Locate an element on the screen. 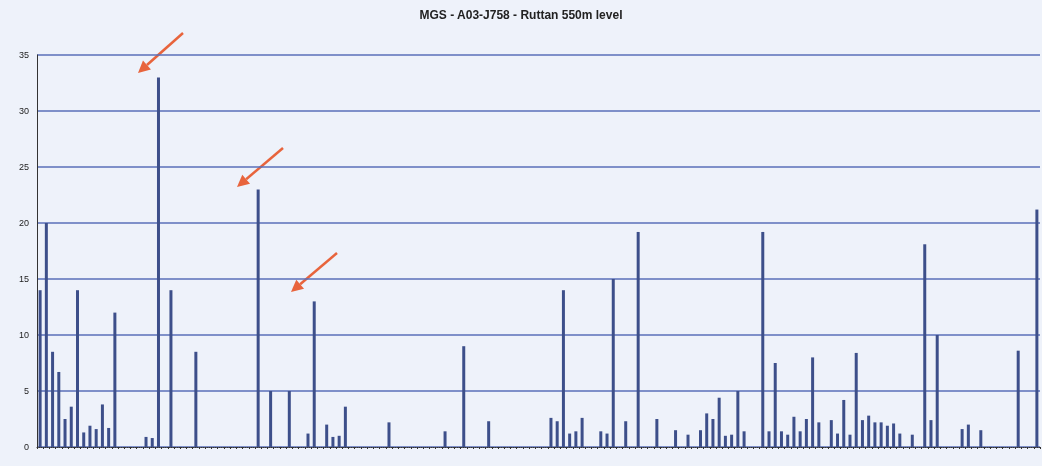 The height and width of the screenshot is (466, 1042). y-tick-label: 35 is located at coordinates (23, 55).